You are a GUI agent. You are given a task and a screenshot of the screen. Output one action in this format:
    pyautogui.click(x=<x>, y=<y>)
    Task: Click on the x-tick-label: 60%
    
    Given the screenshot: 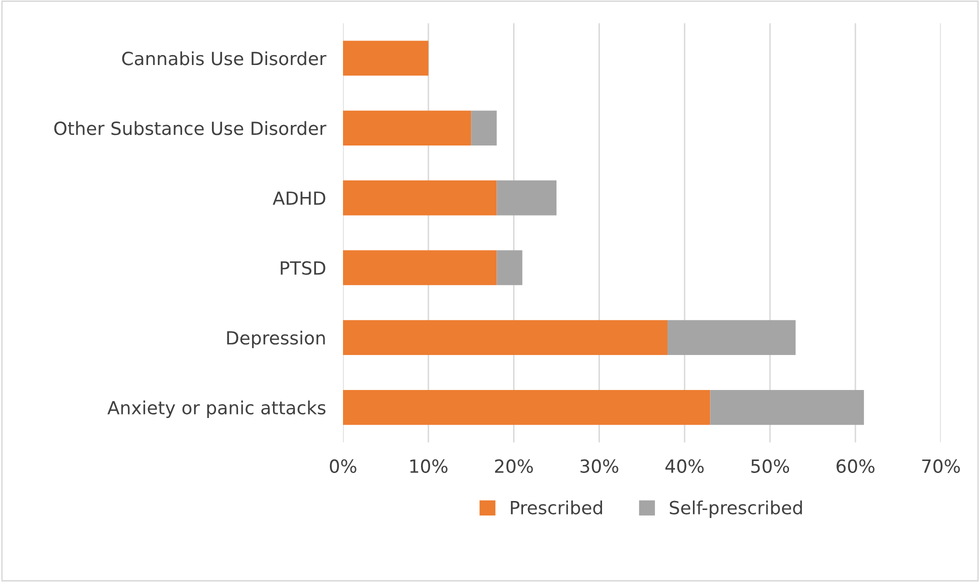 What is the action you would take?
    pyautogui.click(x=855, y=466)
    